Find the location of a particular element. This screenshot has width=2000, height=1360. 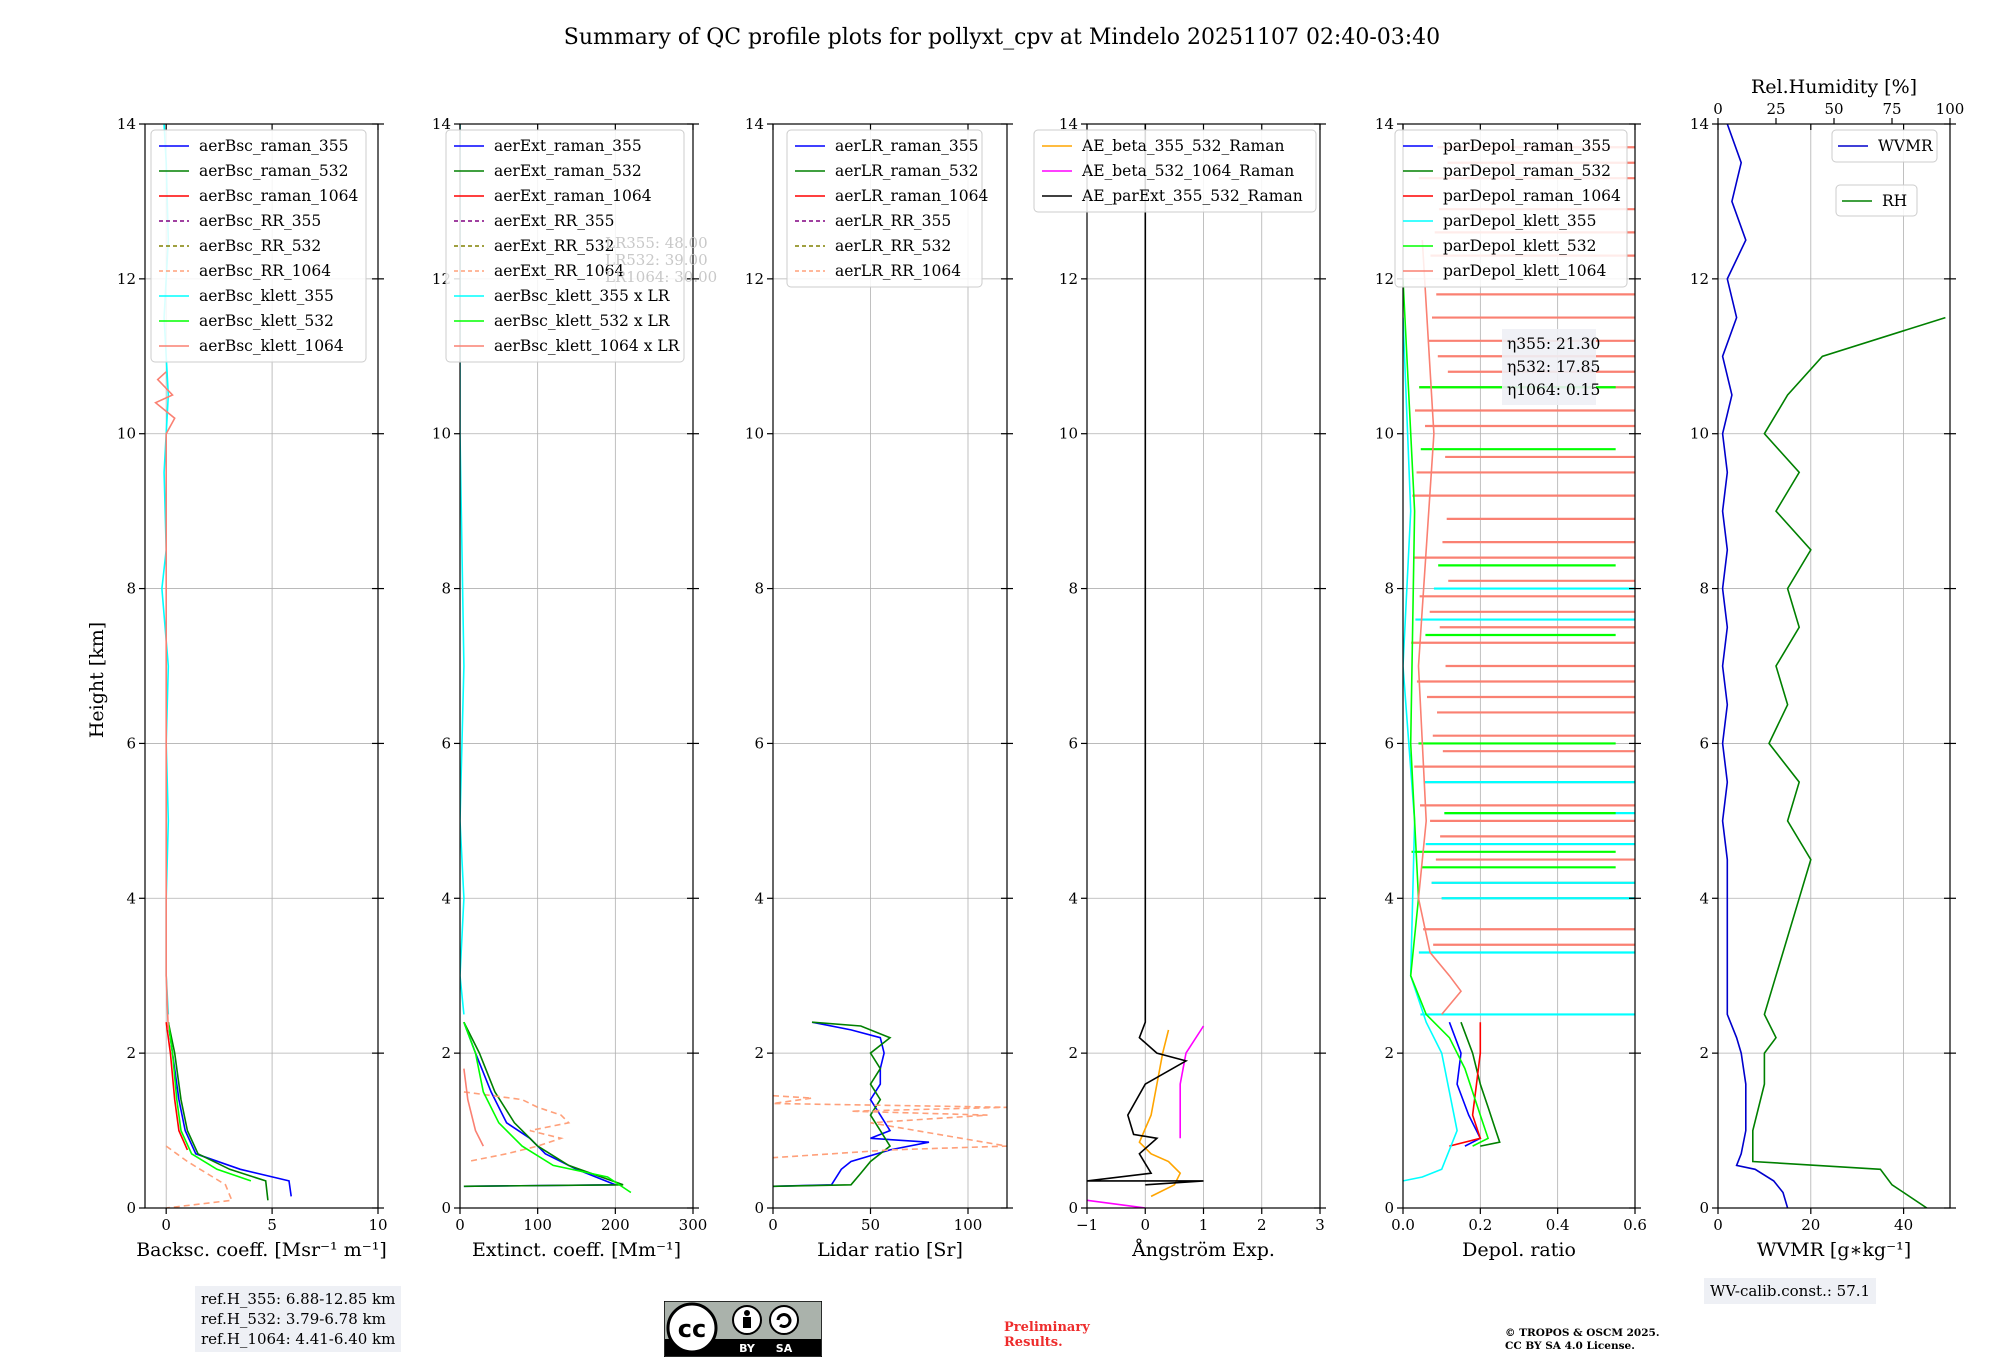

x-axis-label: Backsc. coeff. [Msr⁻¹ m⁻¹] is located at coordinates (261, 1250).